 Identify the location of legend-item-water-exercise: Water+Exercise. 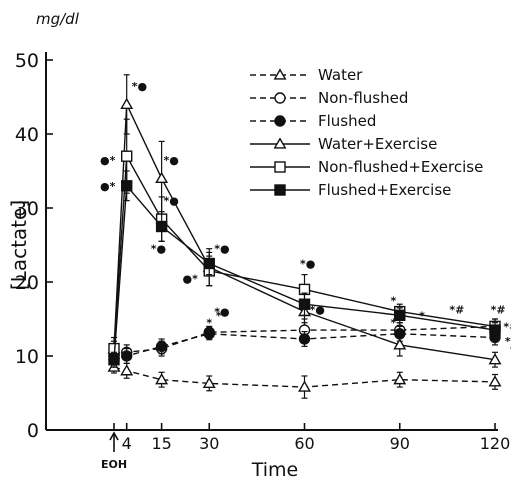
(343, 144).